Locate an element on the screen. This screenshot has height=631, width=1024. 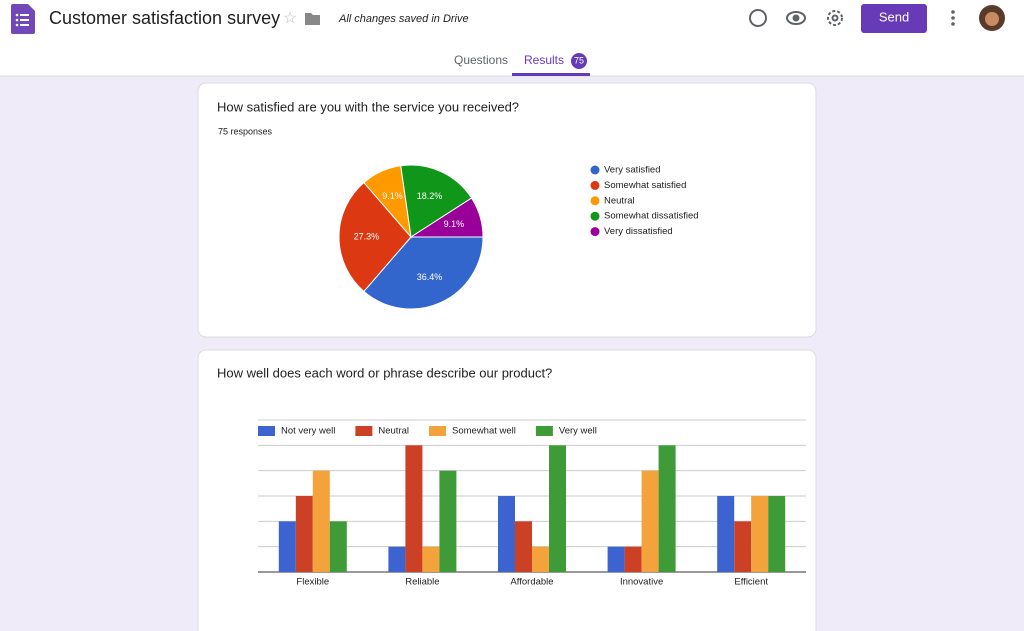
x-tick-label: Reliable is located at coordinates (422, 582).